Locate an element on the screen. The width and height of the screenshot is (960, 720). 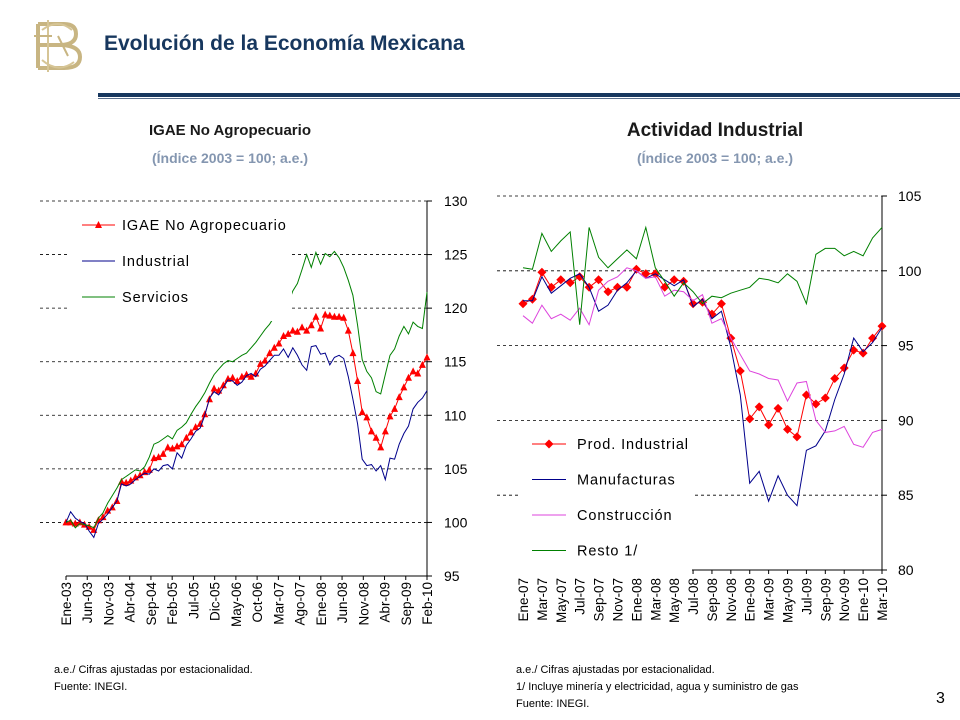
page-number: 3 is located at coordinates (940, 698).